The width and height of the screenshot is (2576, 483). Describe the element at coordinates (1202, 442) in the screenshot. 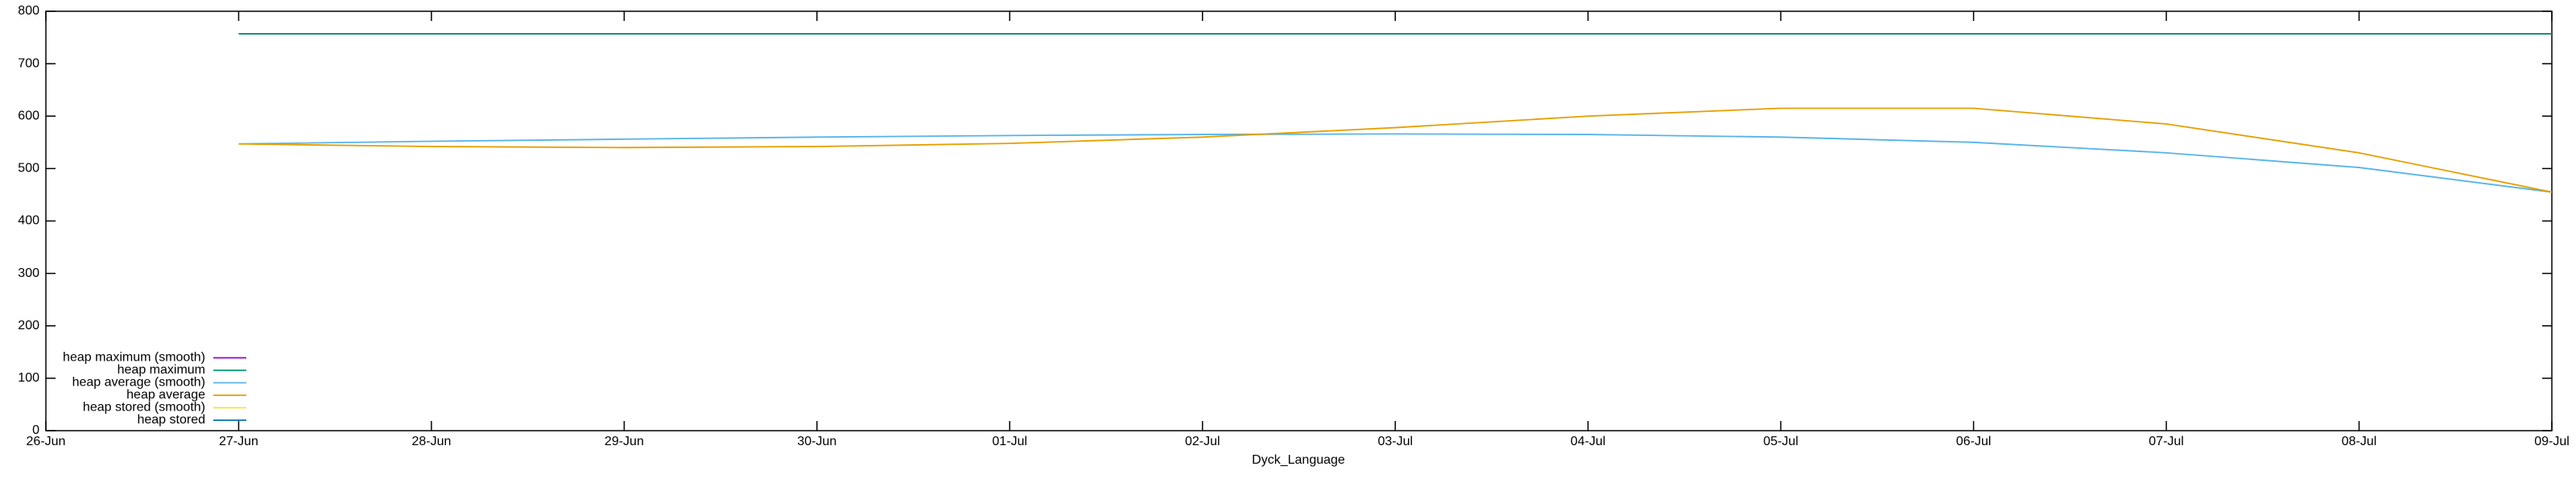

I see `x-tick-label: 02-Jul` at that location.